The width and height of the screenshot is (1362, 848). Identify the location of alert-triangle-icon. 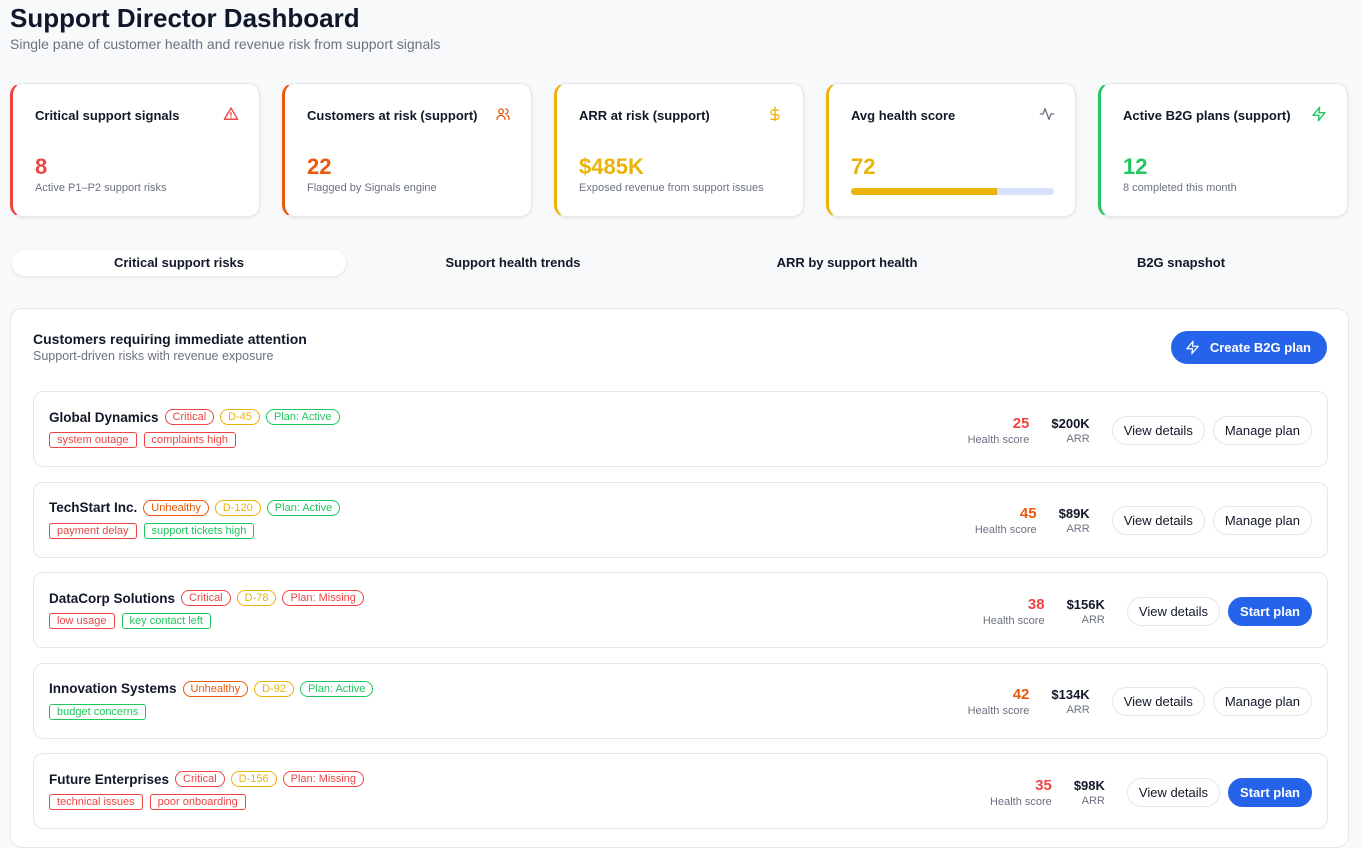
(231, 113).